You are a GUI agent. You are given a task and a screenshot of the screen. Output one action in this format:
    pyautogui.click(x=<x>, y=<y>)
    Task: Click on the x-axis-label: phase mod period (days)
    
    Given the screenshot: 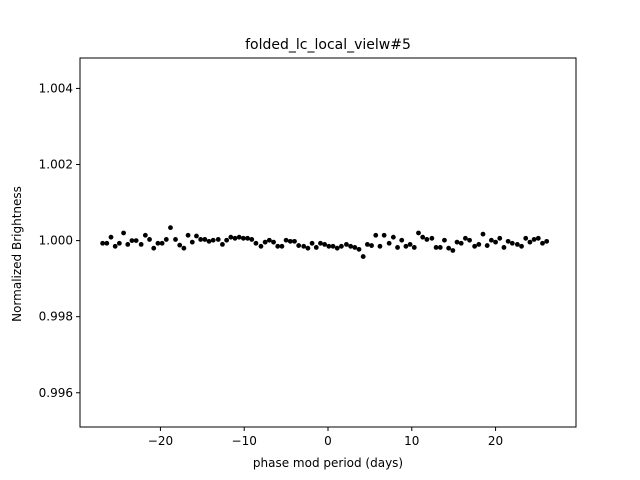 What is the action you would take?
    pyautogui.click(x=328, y=463)
    